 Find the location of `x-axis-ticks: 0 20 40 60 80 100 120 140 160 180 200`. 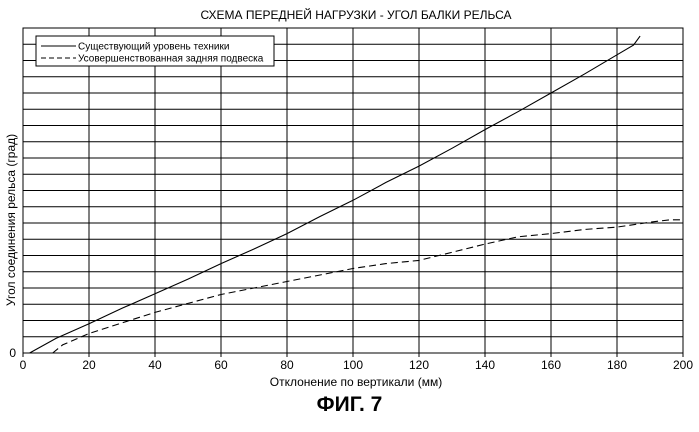

x-axis-ticks: 0 20 40 60 80 100 120 140 160 180 200 is located at coordinates (356, 362).